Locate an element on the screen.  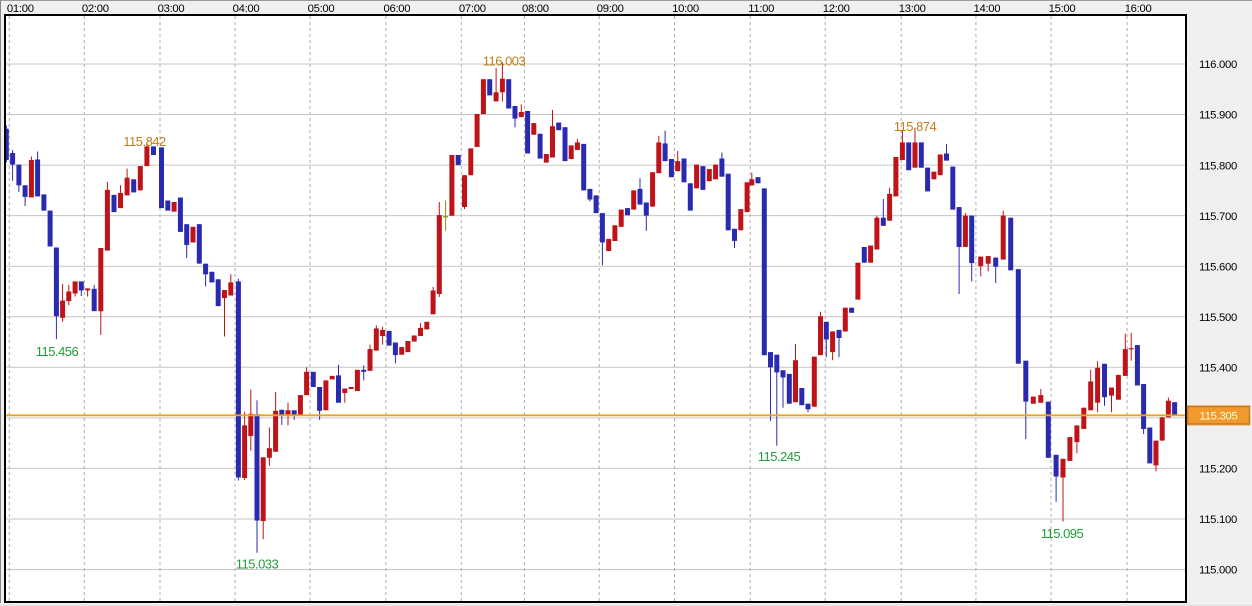
svg-text: 116.003 is located at coordinates (504, 61).